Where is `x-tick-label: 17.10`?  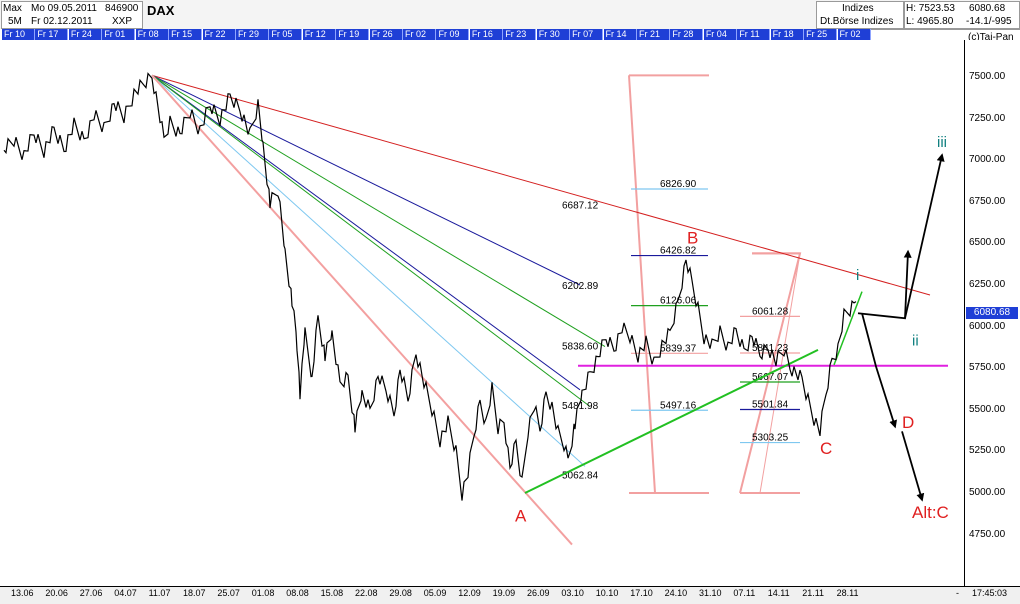
x-tick-label: 17.10 is located at coordinates (641, 593).